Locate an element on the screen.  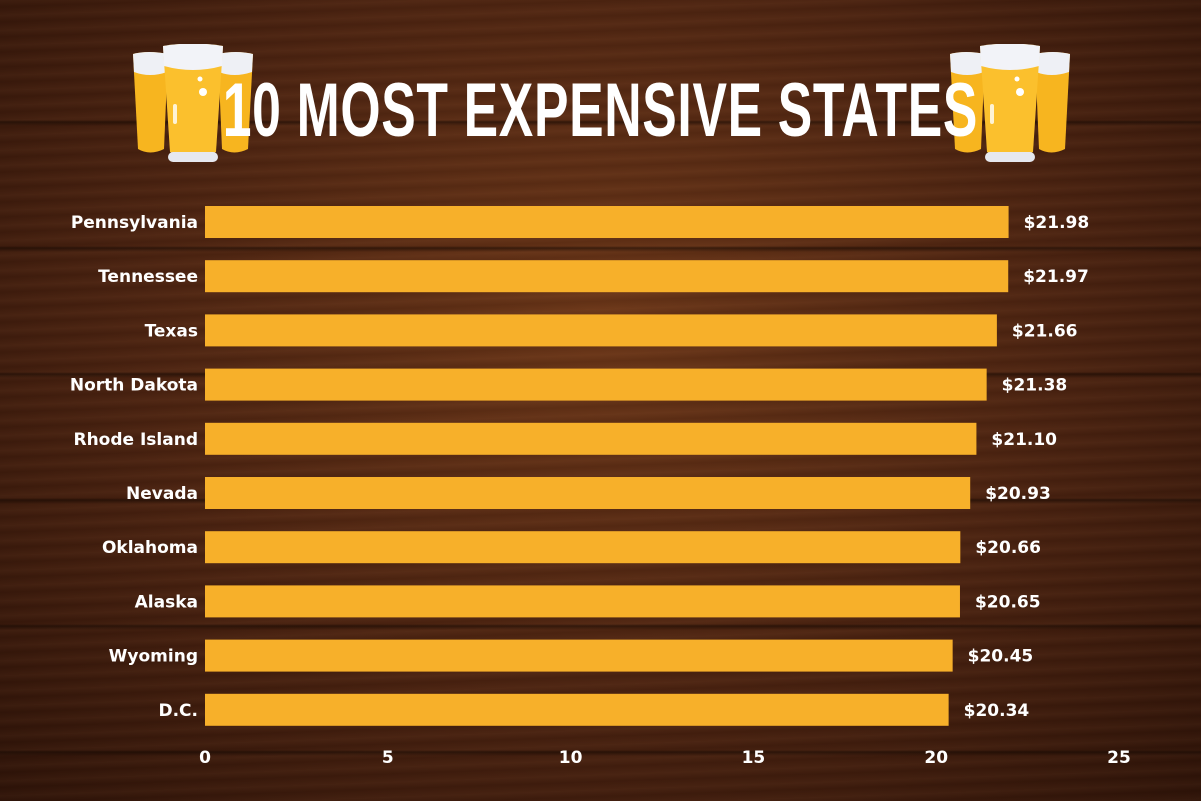
category-label: Alaska is located at coordinates (166, 602).